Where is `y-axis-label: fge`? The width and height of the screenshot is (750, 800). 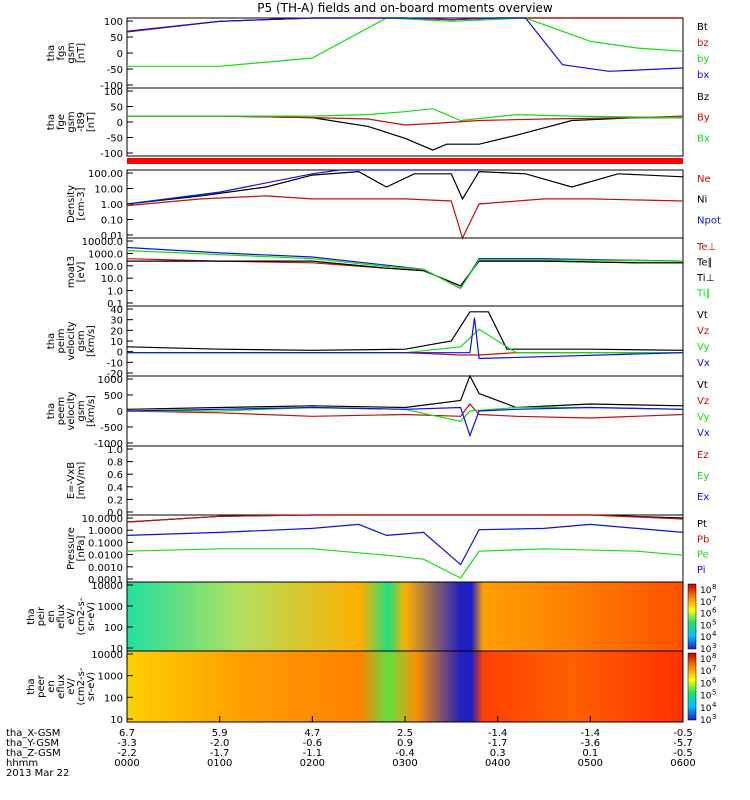 y-axis-label: fge is located at coordinates (61, 122).